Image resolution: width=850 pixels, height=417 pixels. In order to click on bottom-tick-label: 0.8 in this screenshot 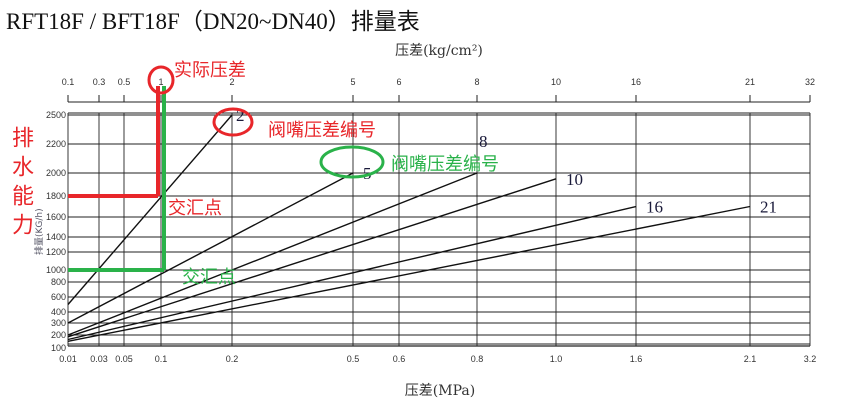, I will do `click(477, 359)`.